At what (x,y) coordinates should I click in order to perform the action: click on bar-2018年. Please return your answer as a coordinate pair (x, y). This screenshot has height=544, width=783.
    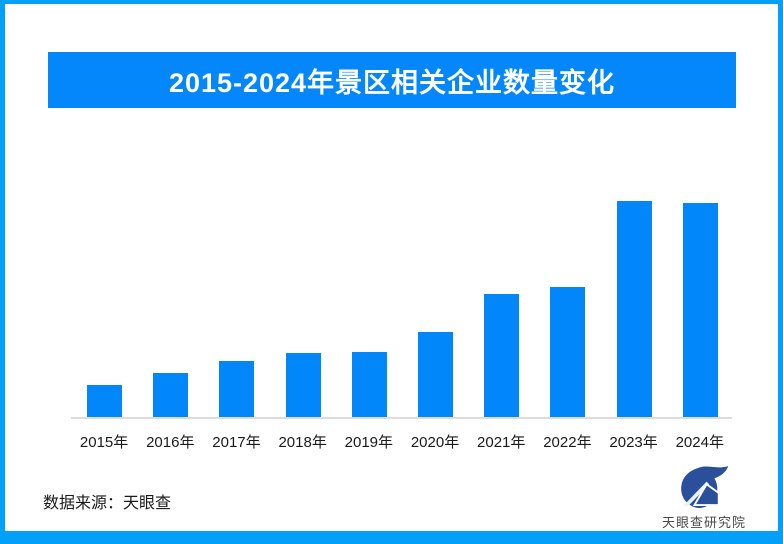
    Looking at the image, I should click on (303, 385).